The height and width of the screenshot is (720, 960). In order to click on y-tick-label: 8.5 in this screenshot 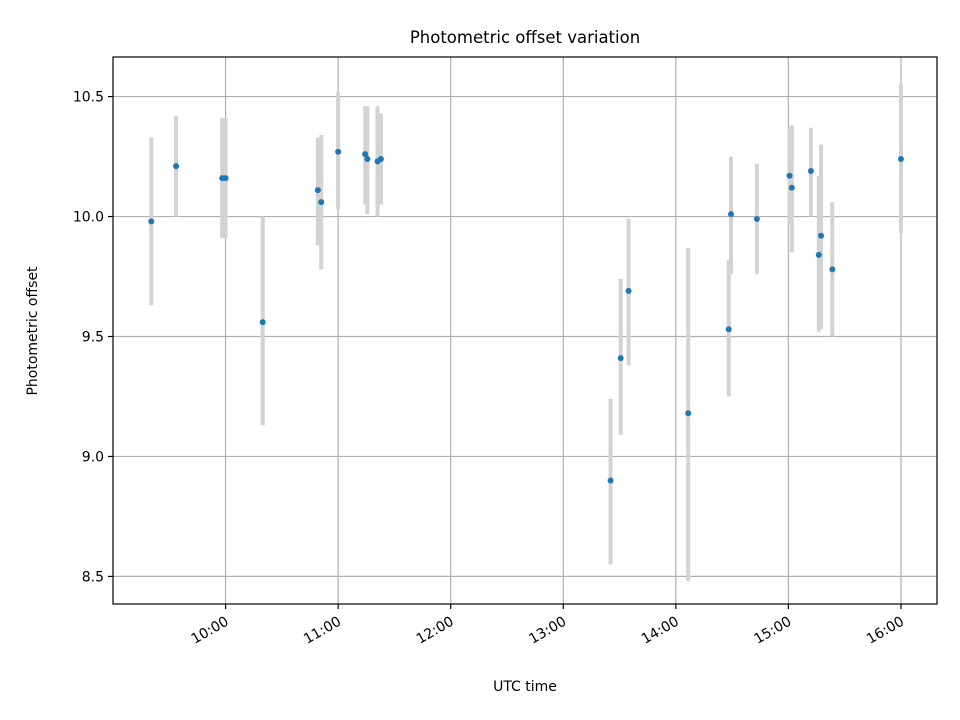, I will do `click(93, 577)`.